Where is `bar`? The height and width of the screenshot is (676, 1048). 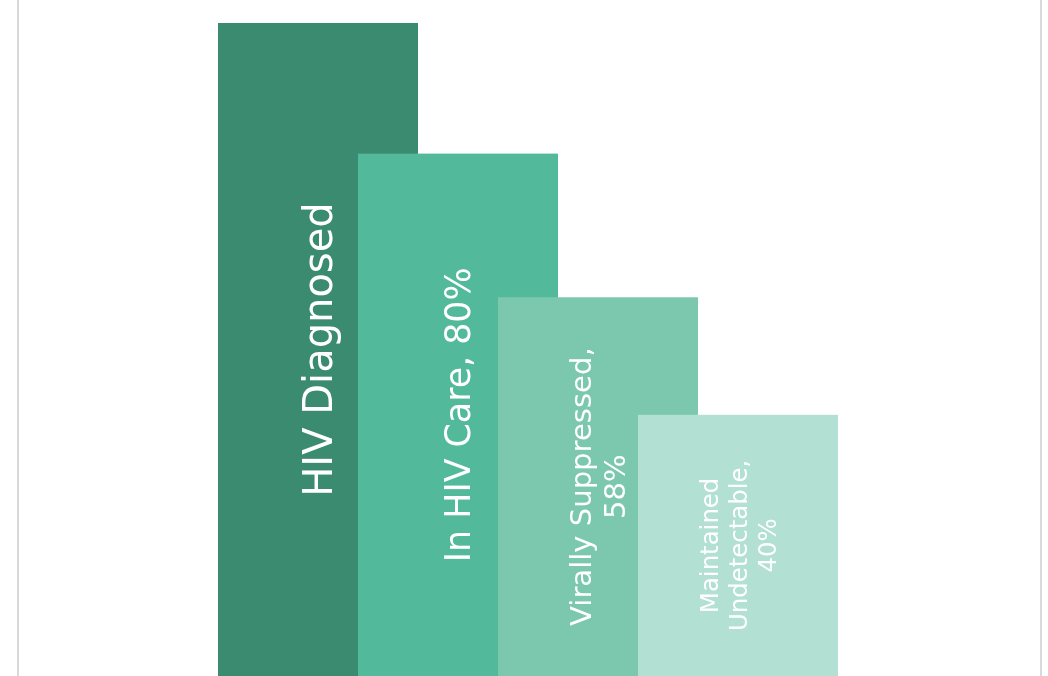 bar is located at coordinates (738, 545).